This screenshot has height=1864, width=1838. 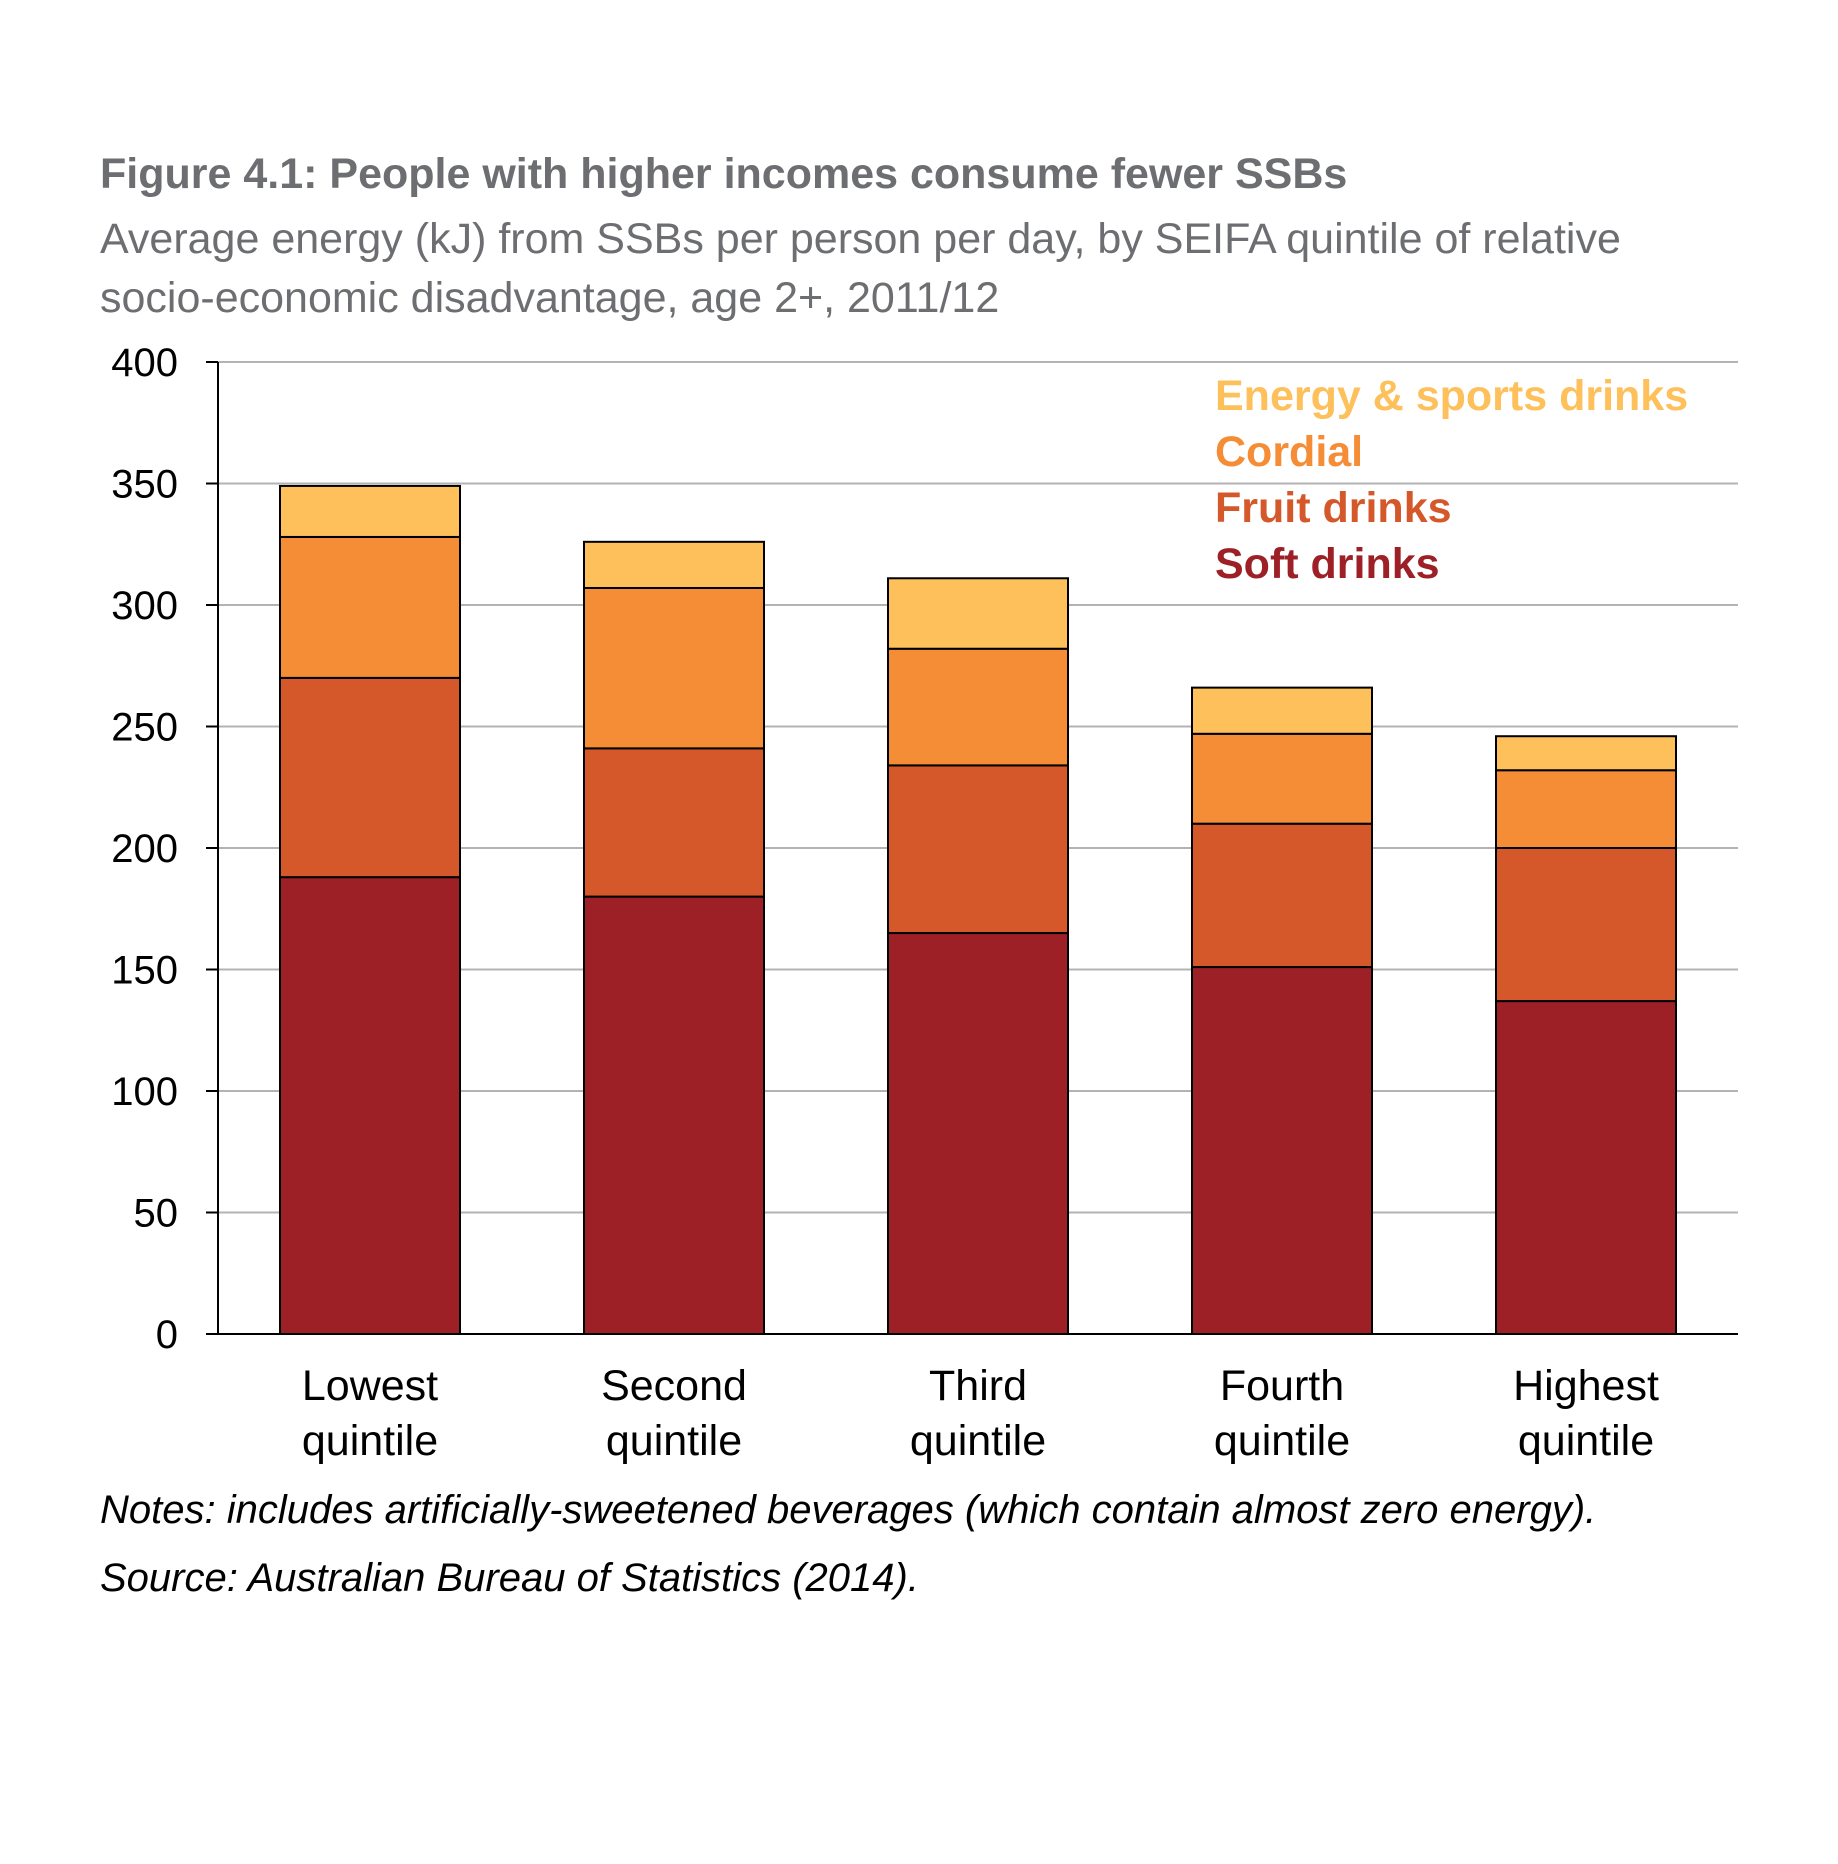 What do you see at coordinates (144, 485) in the screenshot?
I see `y-tick-label: 350` at bounding box center [144, 485].